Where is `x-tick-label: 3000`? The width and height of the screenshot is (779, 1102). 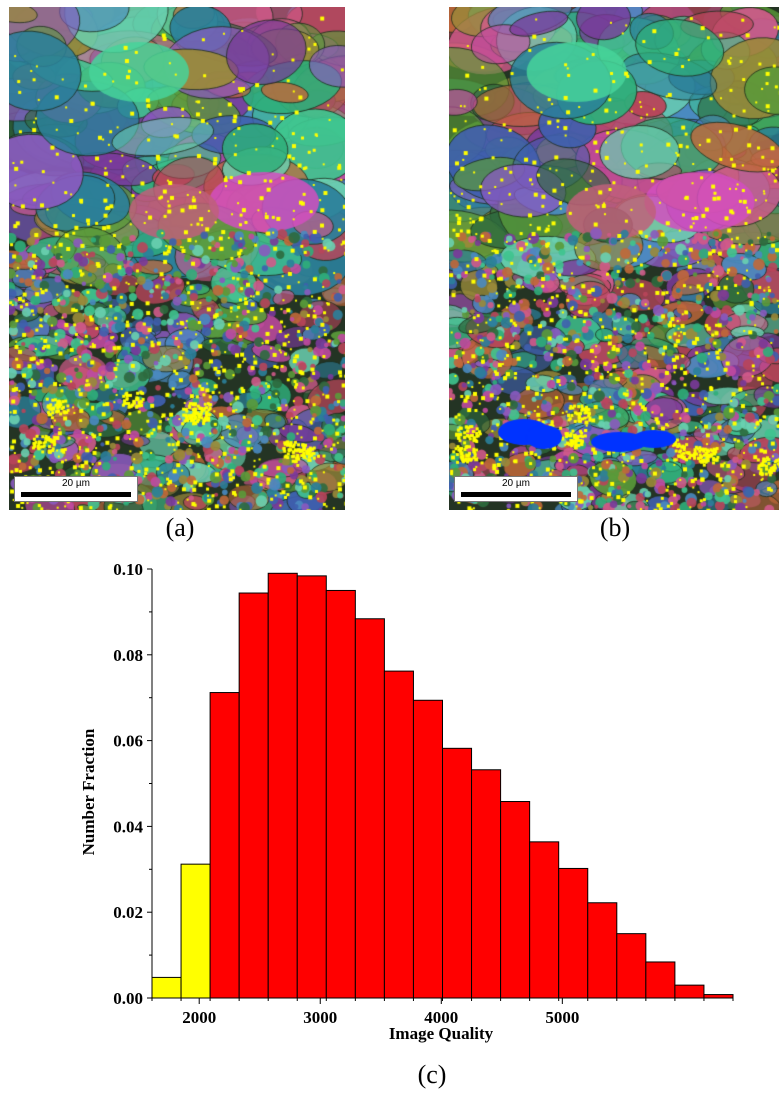 x-tick-label: 3000 is located at coordinates (320, 1017).